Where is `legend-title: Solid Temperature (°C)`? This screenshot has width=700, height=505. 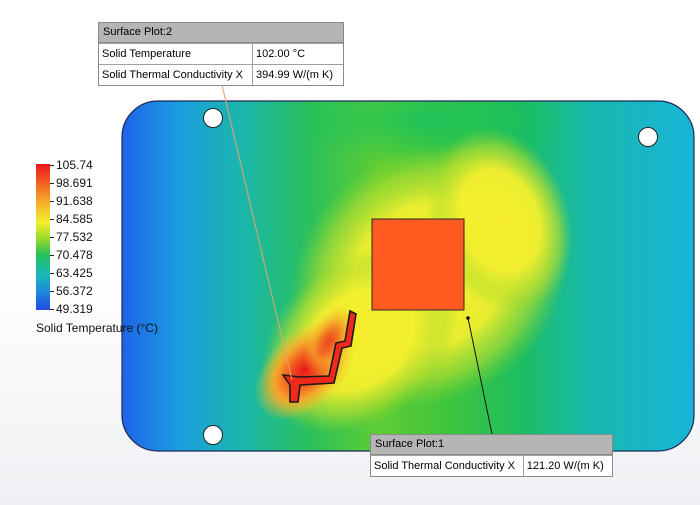 legend-title: Solid Temperature (°C) is located at coordinates (97, 328).